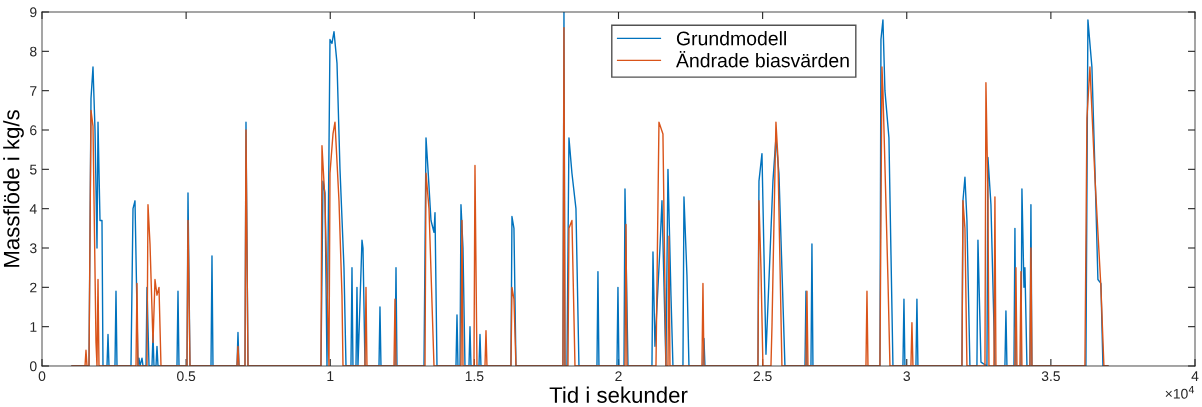 This screenshot has width=1202, height=407. I want to click on y-tick-label: 9, so click(33, 12).